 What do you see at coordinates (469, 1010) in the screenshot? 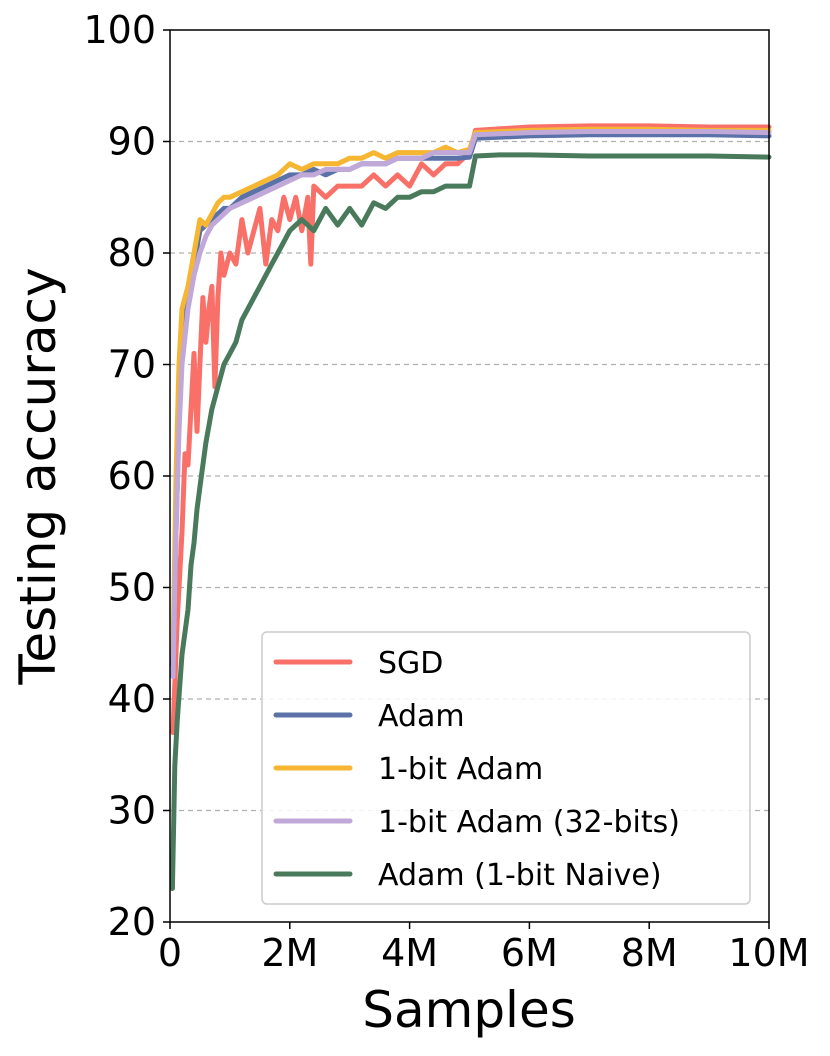
I see `x-axis-label: Samples` at bounding box center [469, 1010].